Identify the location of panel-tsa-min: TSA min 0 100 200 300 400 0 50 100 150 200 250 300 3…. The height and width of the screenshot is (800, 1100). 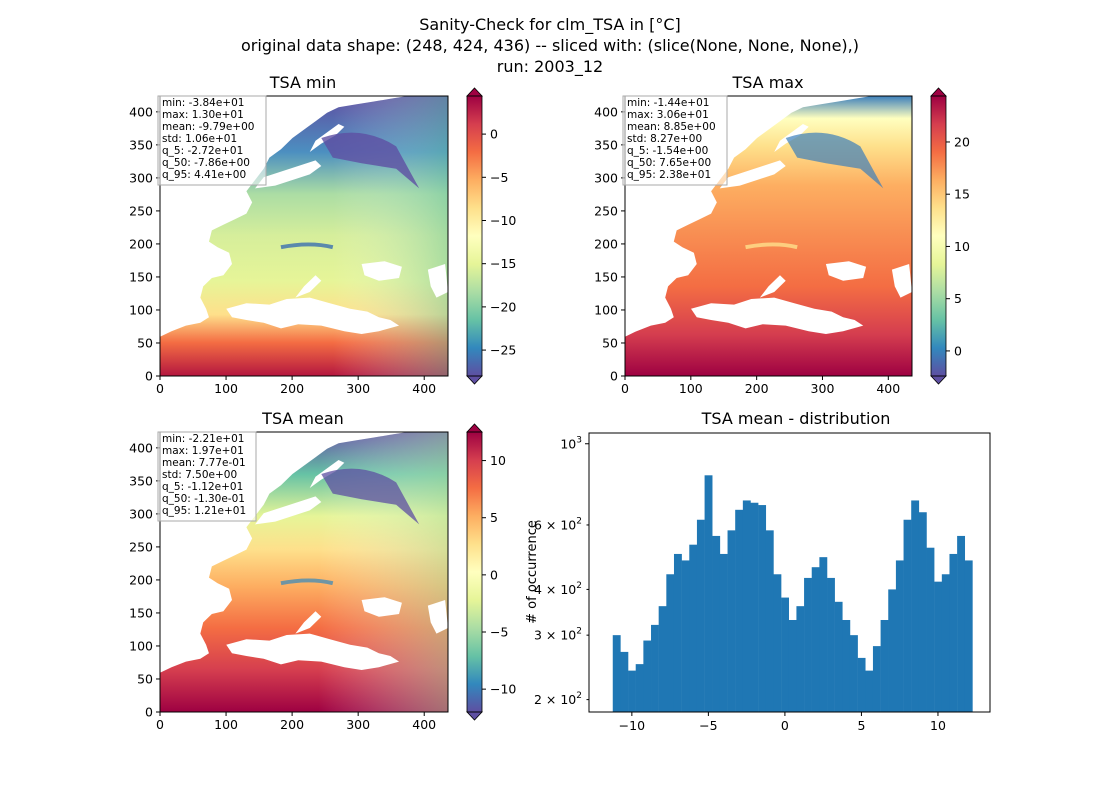
(322, 234).